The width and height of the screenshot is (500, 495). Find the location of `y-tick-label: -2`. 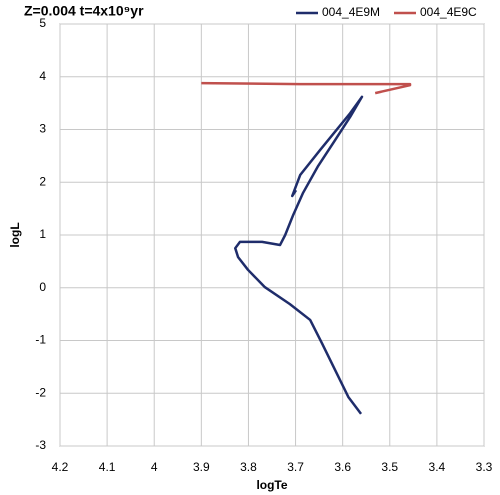

y-tick-label: -2 is located at coordinates (40, 392).